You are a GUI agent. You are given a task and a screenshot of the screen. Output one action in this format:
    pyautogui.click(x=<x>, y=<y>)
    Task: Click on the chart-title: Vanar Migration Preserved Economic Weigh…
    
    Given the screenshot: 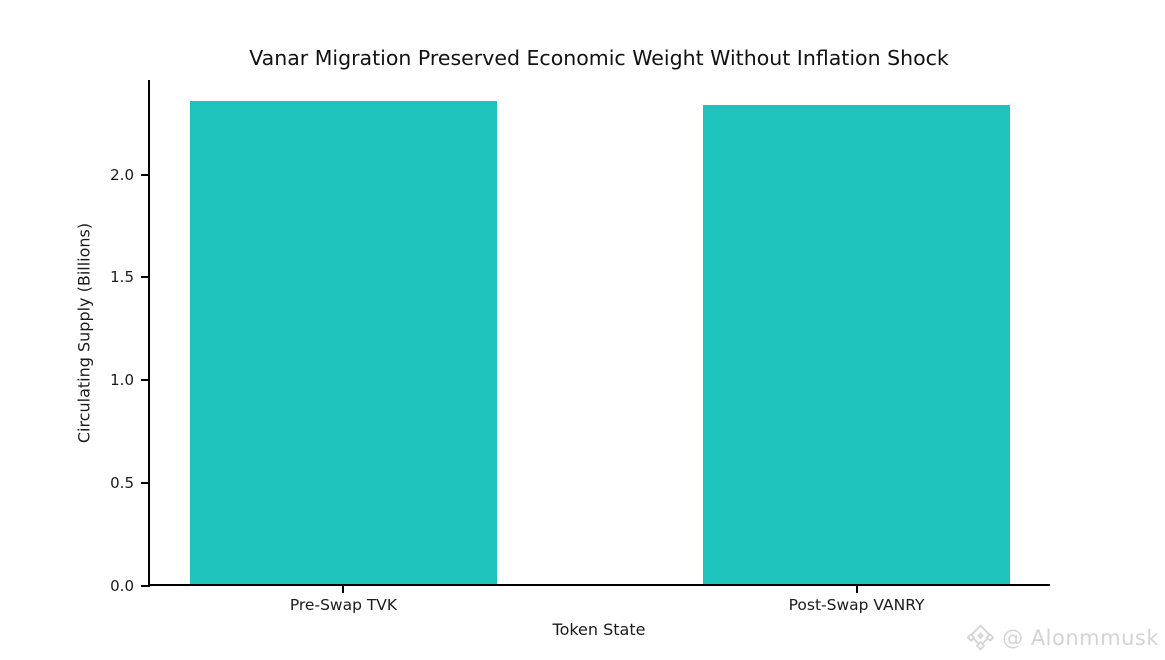 What is the action you would take?
    pyautogui.click(x=599, y=58)
    